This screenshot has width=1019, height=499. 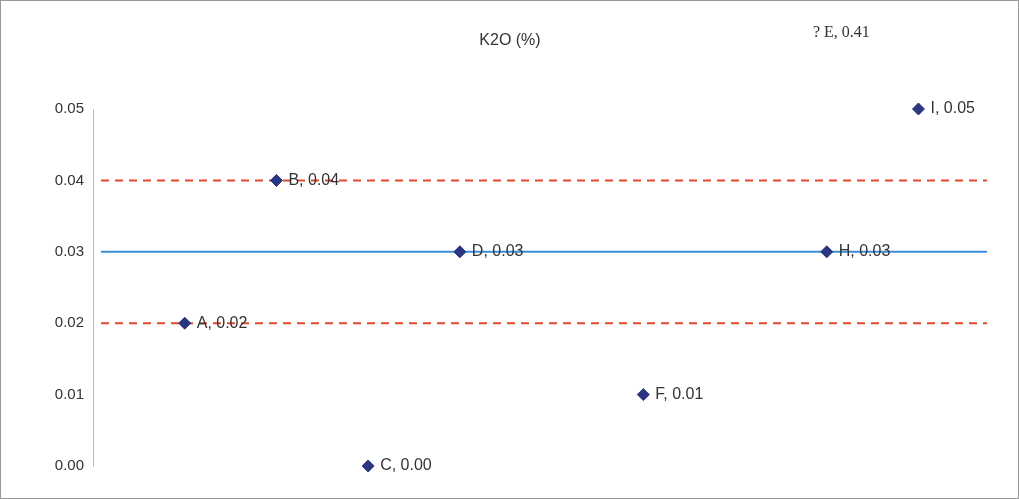 I want to click on y-tick-label: 0.03, so click(x=69, y=250).